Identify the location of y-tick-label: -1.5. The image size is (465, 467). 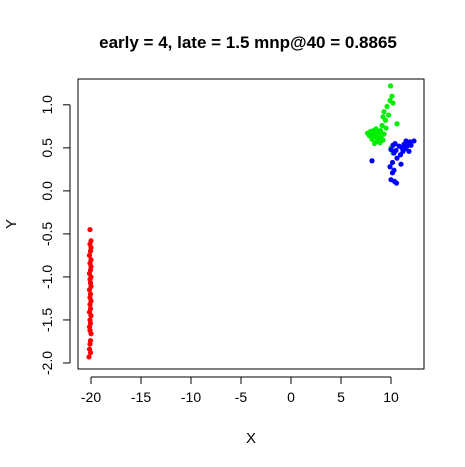
(47, 320).